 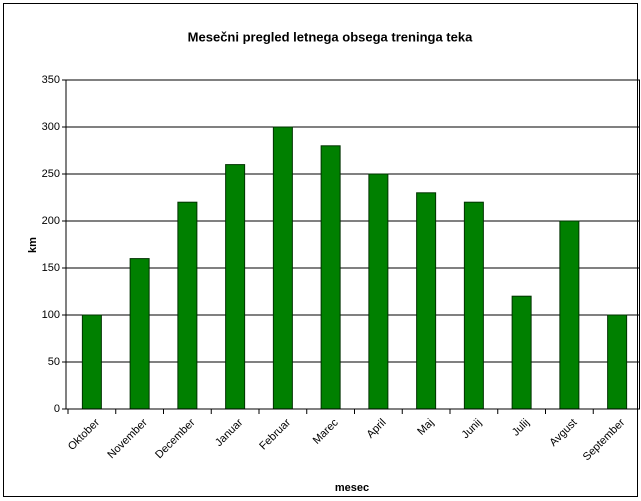 I want to click on y-tick-label: 250, so click(x=51, y=174).